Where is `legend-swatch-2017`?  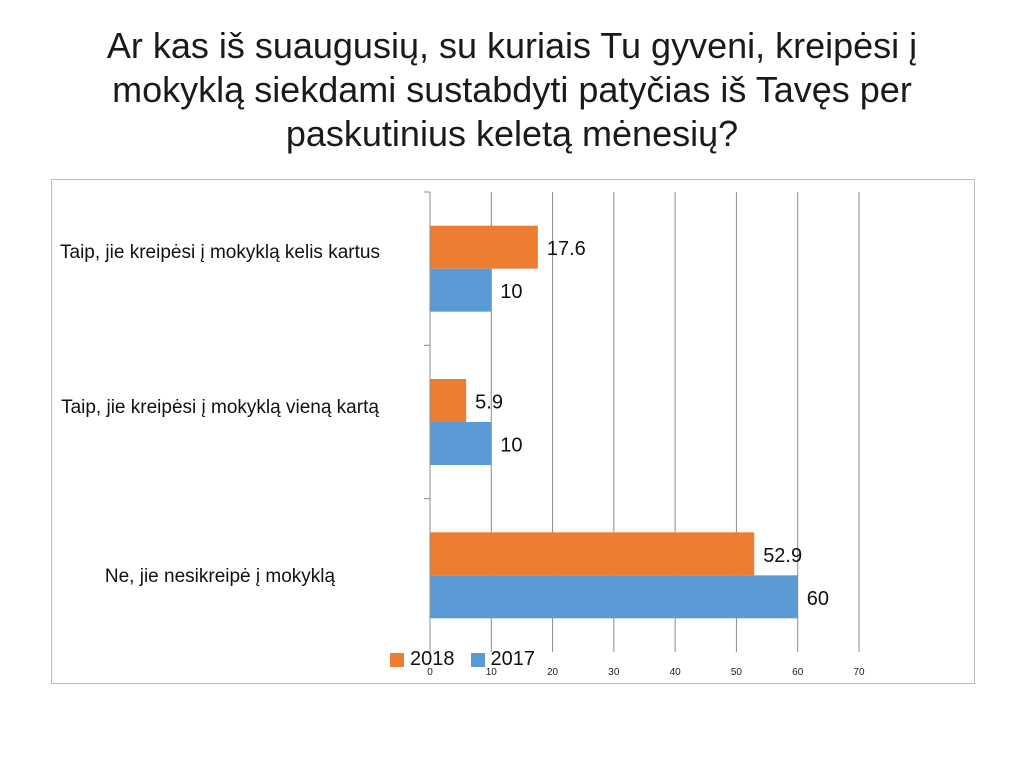 legend-swatch-2017 is located at coordinates (477, 659).